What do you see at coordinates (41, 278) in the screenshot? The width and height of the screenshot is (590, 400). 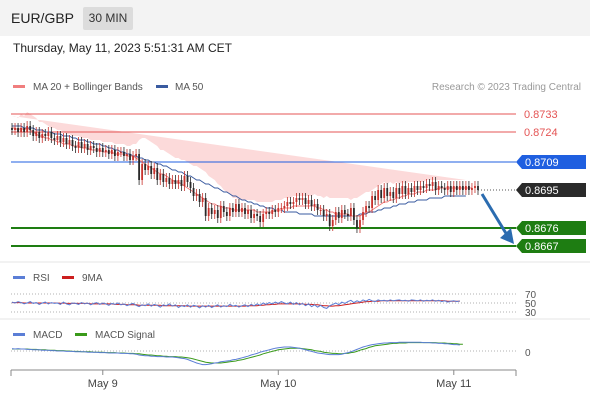 I see `rsi-legend-label: RSI` at bounding box center [41, 278].